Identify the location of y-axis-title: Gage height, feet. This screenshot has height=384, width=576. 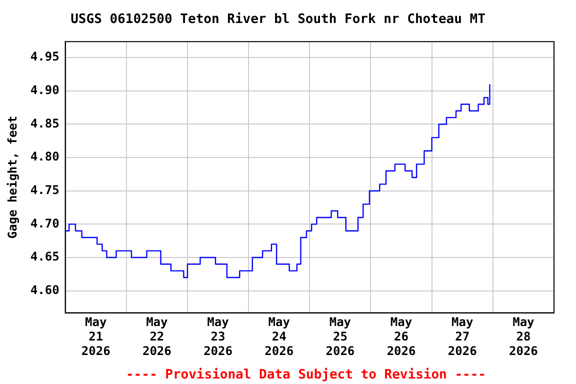
(12, 177).